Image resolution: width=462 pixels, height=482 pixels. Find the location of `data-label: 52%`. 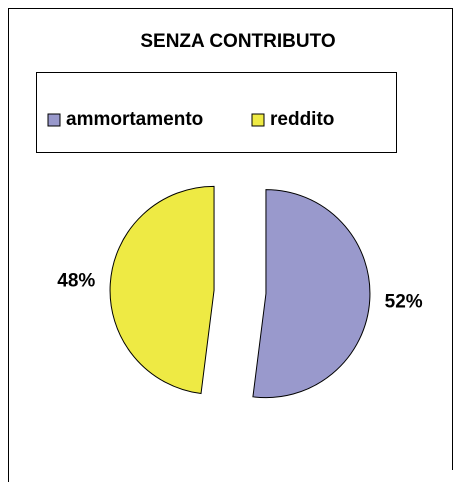

data-label: 52% is located at coordinates (404, 301).